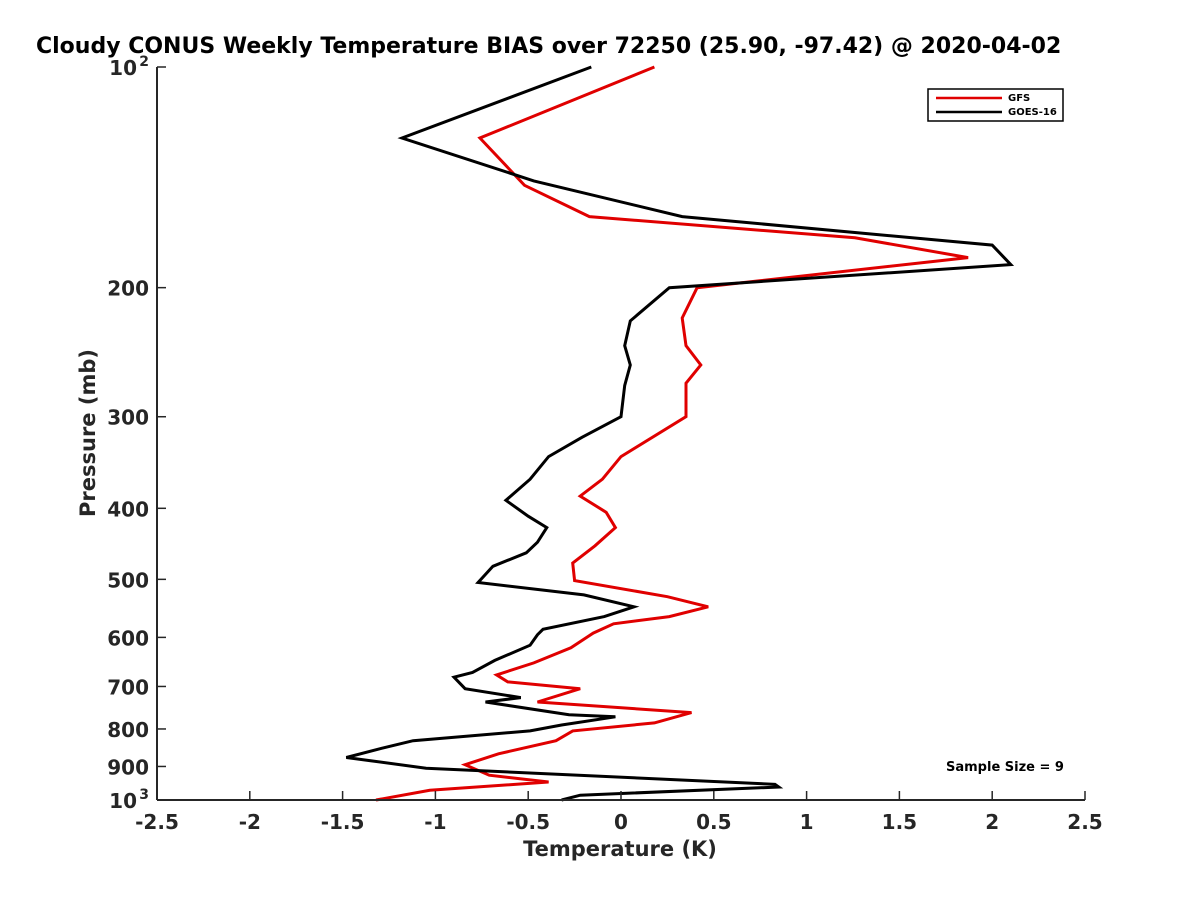 The image size is (1200, 900). Describe the element at coordinates (128, 767) in the screenshot. I see `y-tick-label: 900` at that location.